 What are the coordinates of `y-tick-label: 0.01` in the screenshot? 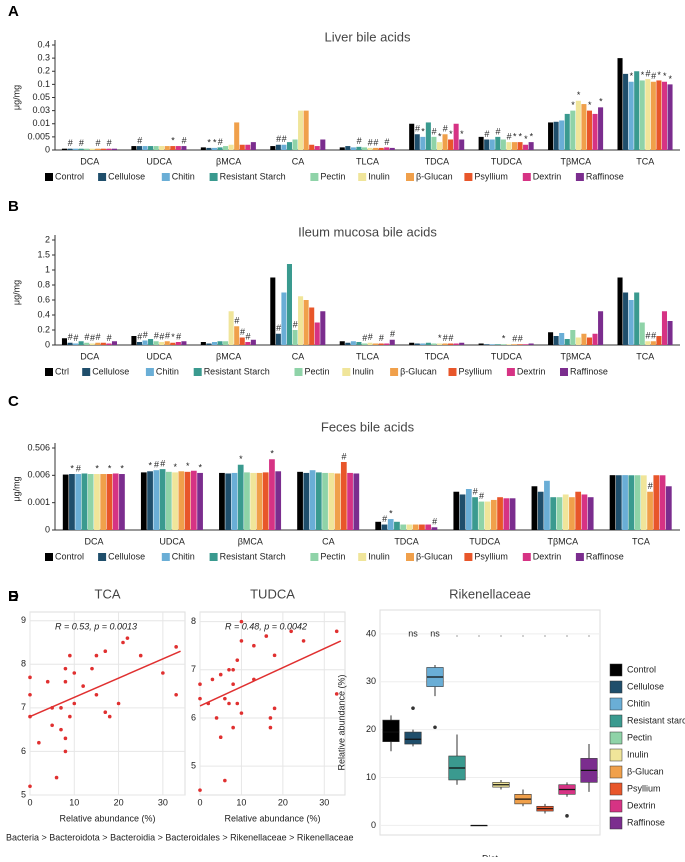 It's located at (41, 123).